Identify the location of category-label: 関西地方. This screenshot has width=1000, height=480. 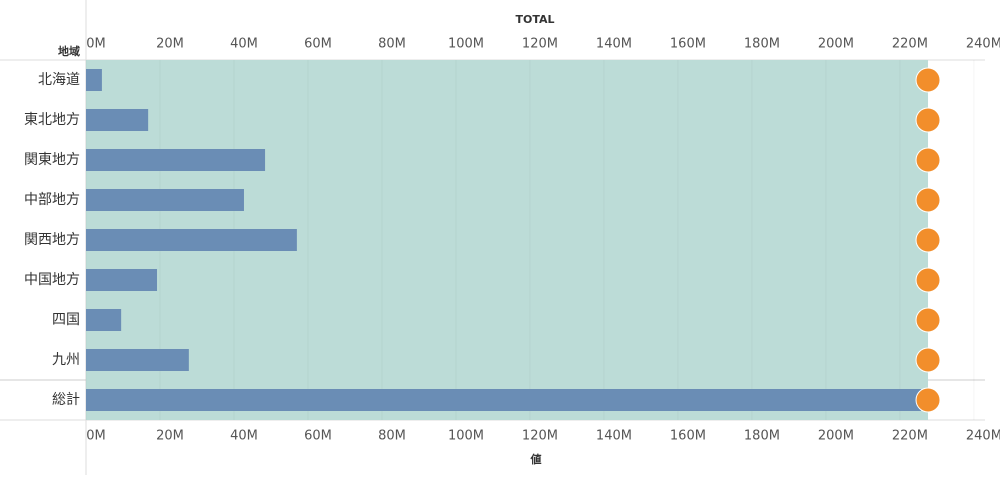
(52, 240).